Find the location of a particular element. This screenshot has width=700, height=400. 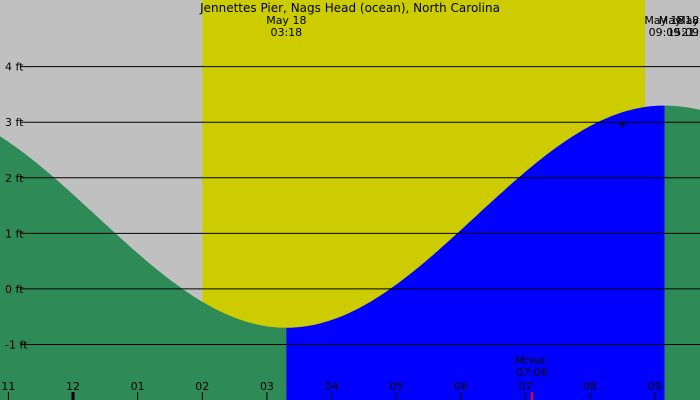

x-tick-label: 09 is located at coordinates (655, 386).